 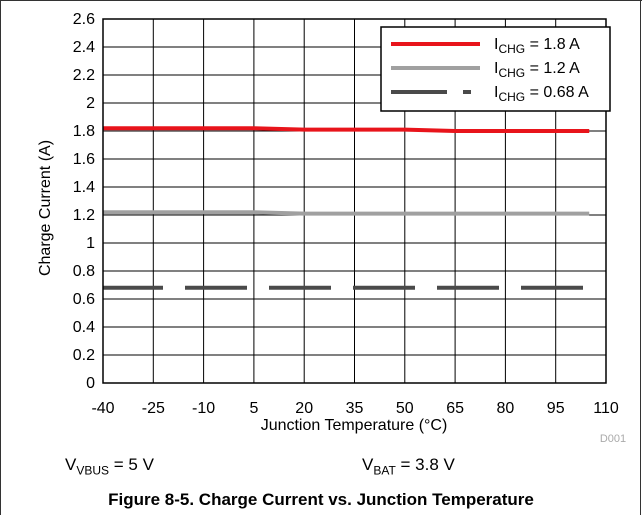 I want to click on condition-vbus-rest: = 5 V, so click(x=131, y=464).